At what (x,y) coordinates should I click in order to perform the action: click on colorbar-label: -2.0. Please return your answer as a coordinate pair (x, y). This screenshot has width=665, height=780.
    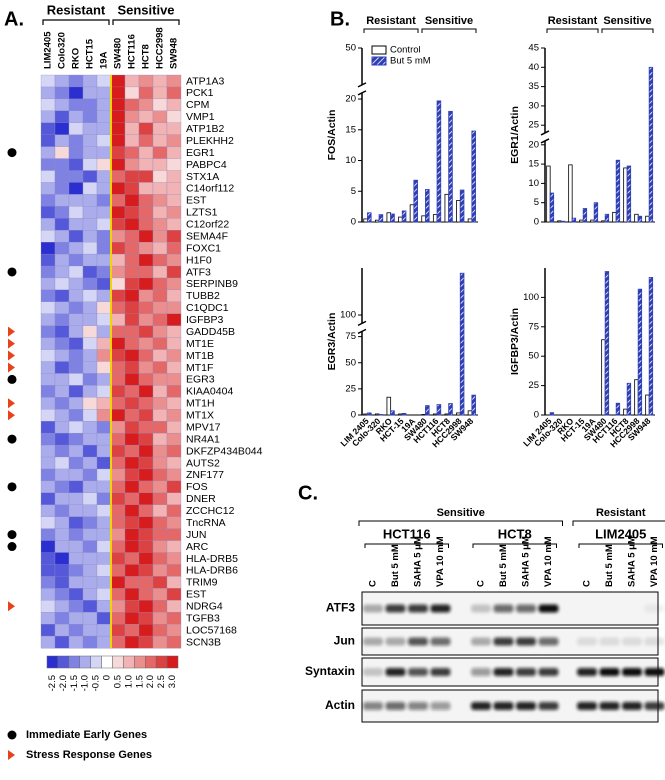
    Looking at the image, I should click on (63, 683).